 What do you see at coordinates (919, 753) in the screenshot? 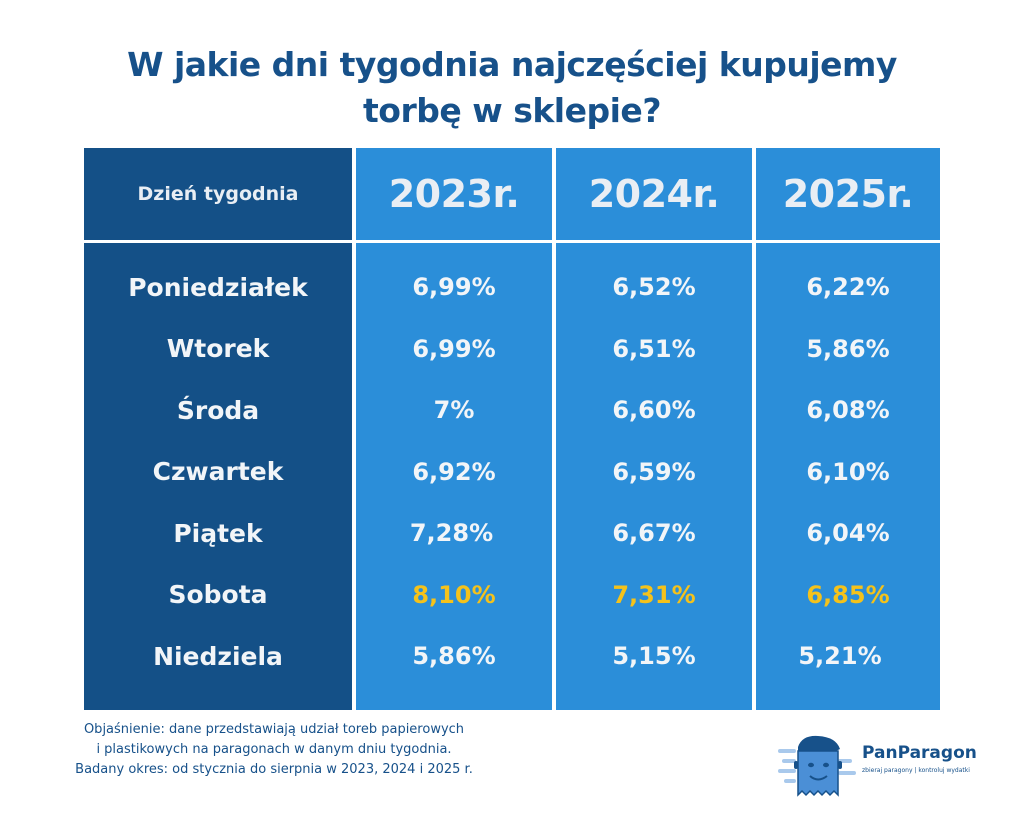
I see `logo-brand: PanParagon` at bounding box center [919, 753].